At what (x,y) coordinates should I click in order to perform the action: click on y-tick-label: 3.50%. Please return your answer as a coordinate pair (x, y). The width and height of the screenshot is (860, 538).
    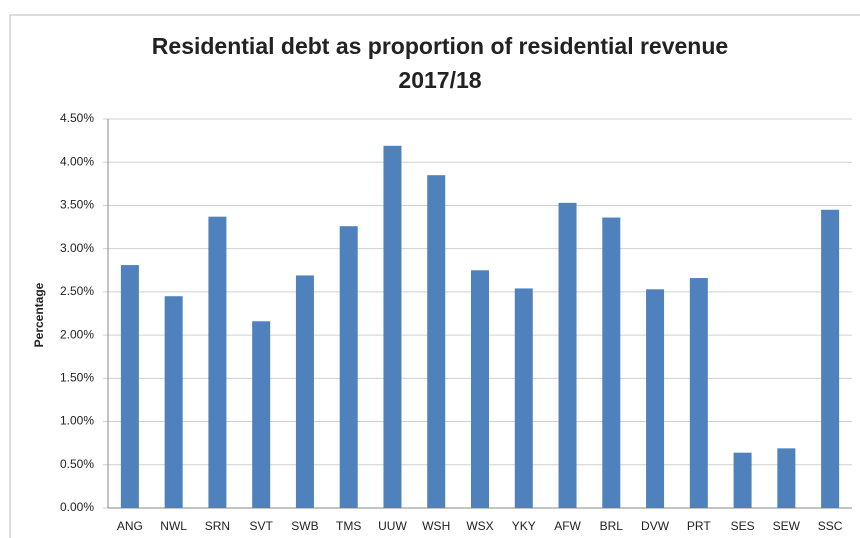
    Looking at the image, I should click on (77, 205).